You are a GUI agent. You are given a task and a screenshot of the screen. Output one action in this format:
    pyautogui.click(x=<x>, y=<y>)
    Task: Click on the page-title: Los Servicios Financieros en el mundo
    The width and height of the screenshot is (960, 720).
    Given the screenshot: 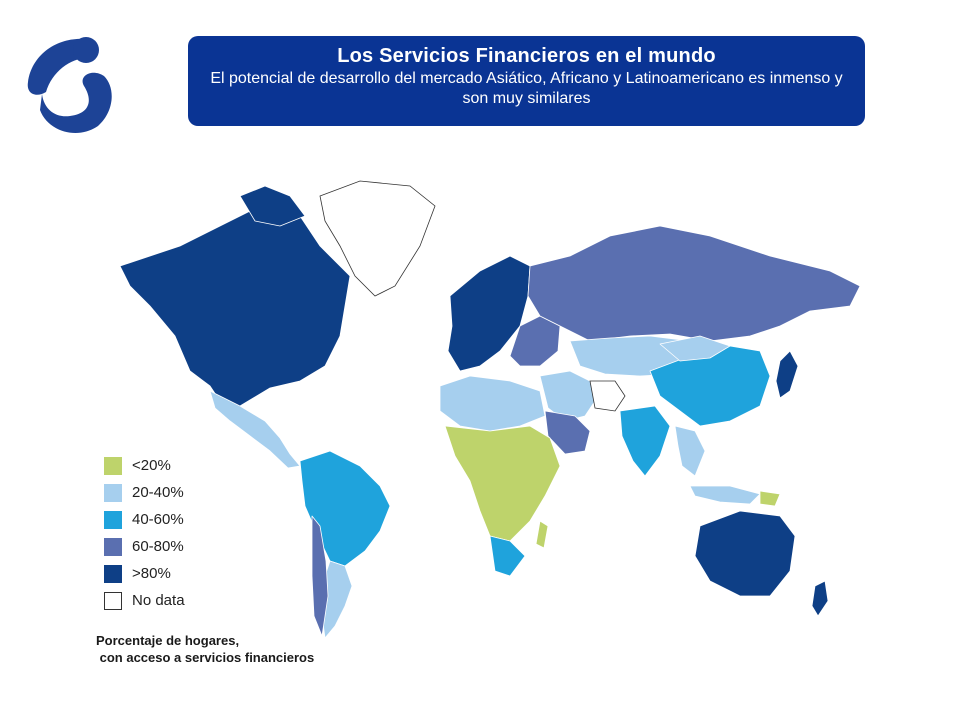 What is the action you would take?
    pyautogui.click(x=526, y=56)
    